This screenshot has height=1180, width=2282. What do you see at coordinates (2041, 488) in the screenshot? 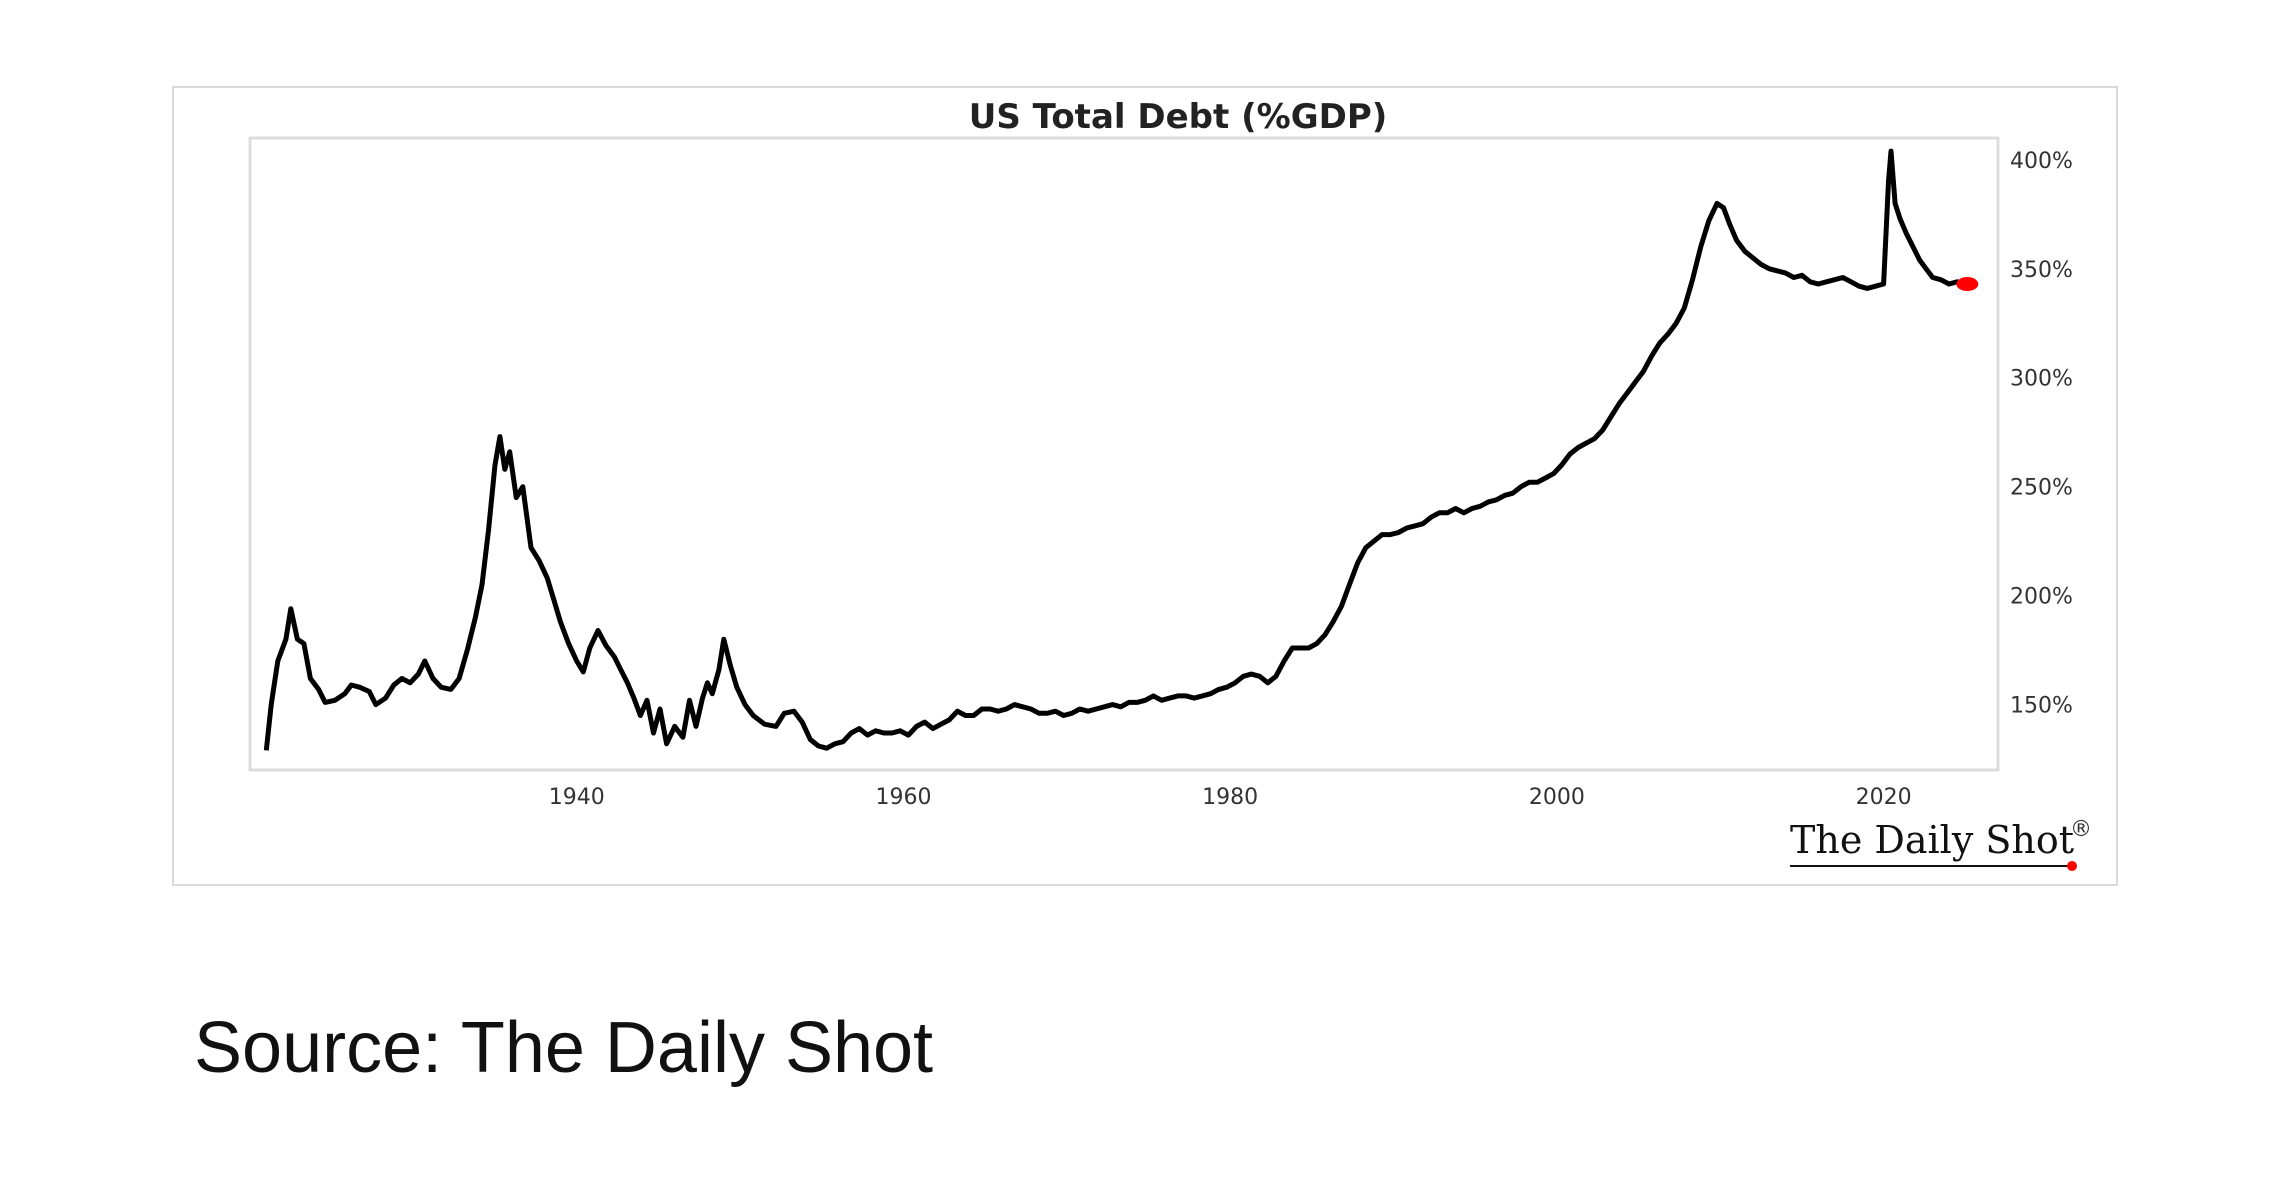
I see `y-tick-label: 250%` at bounding box center [2041, 488].